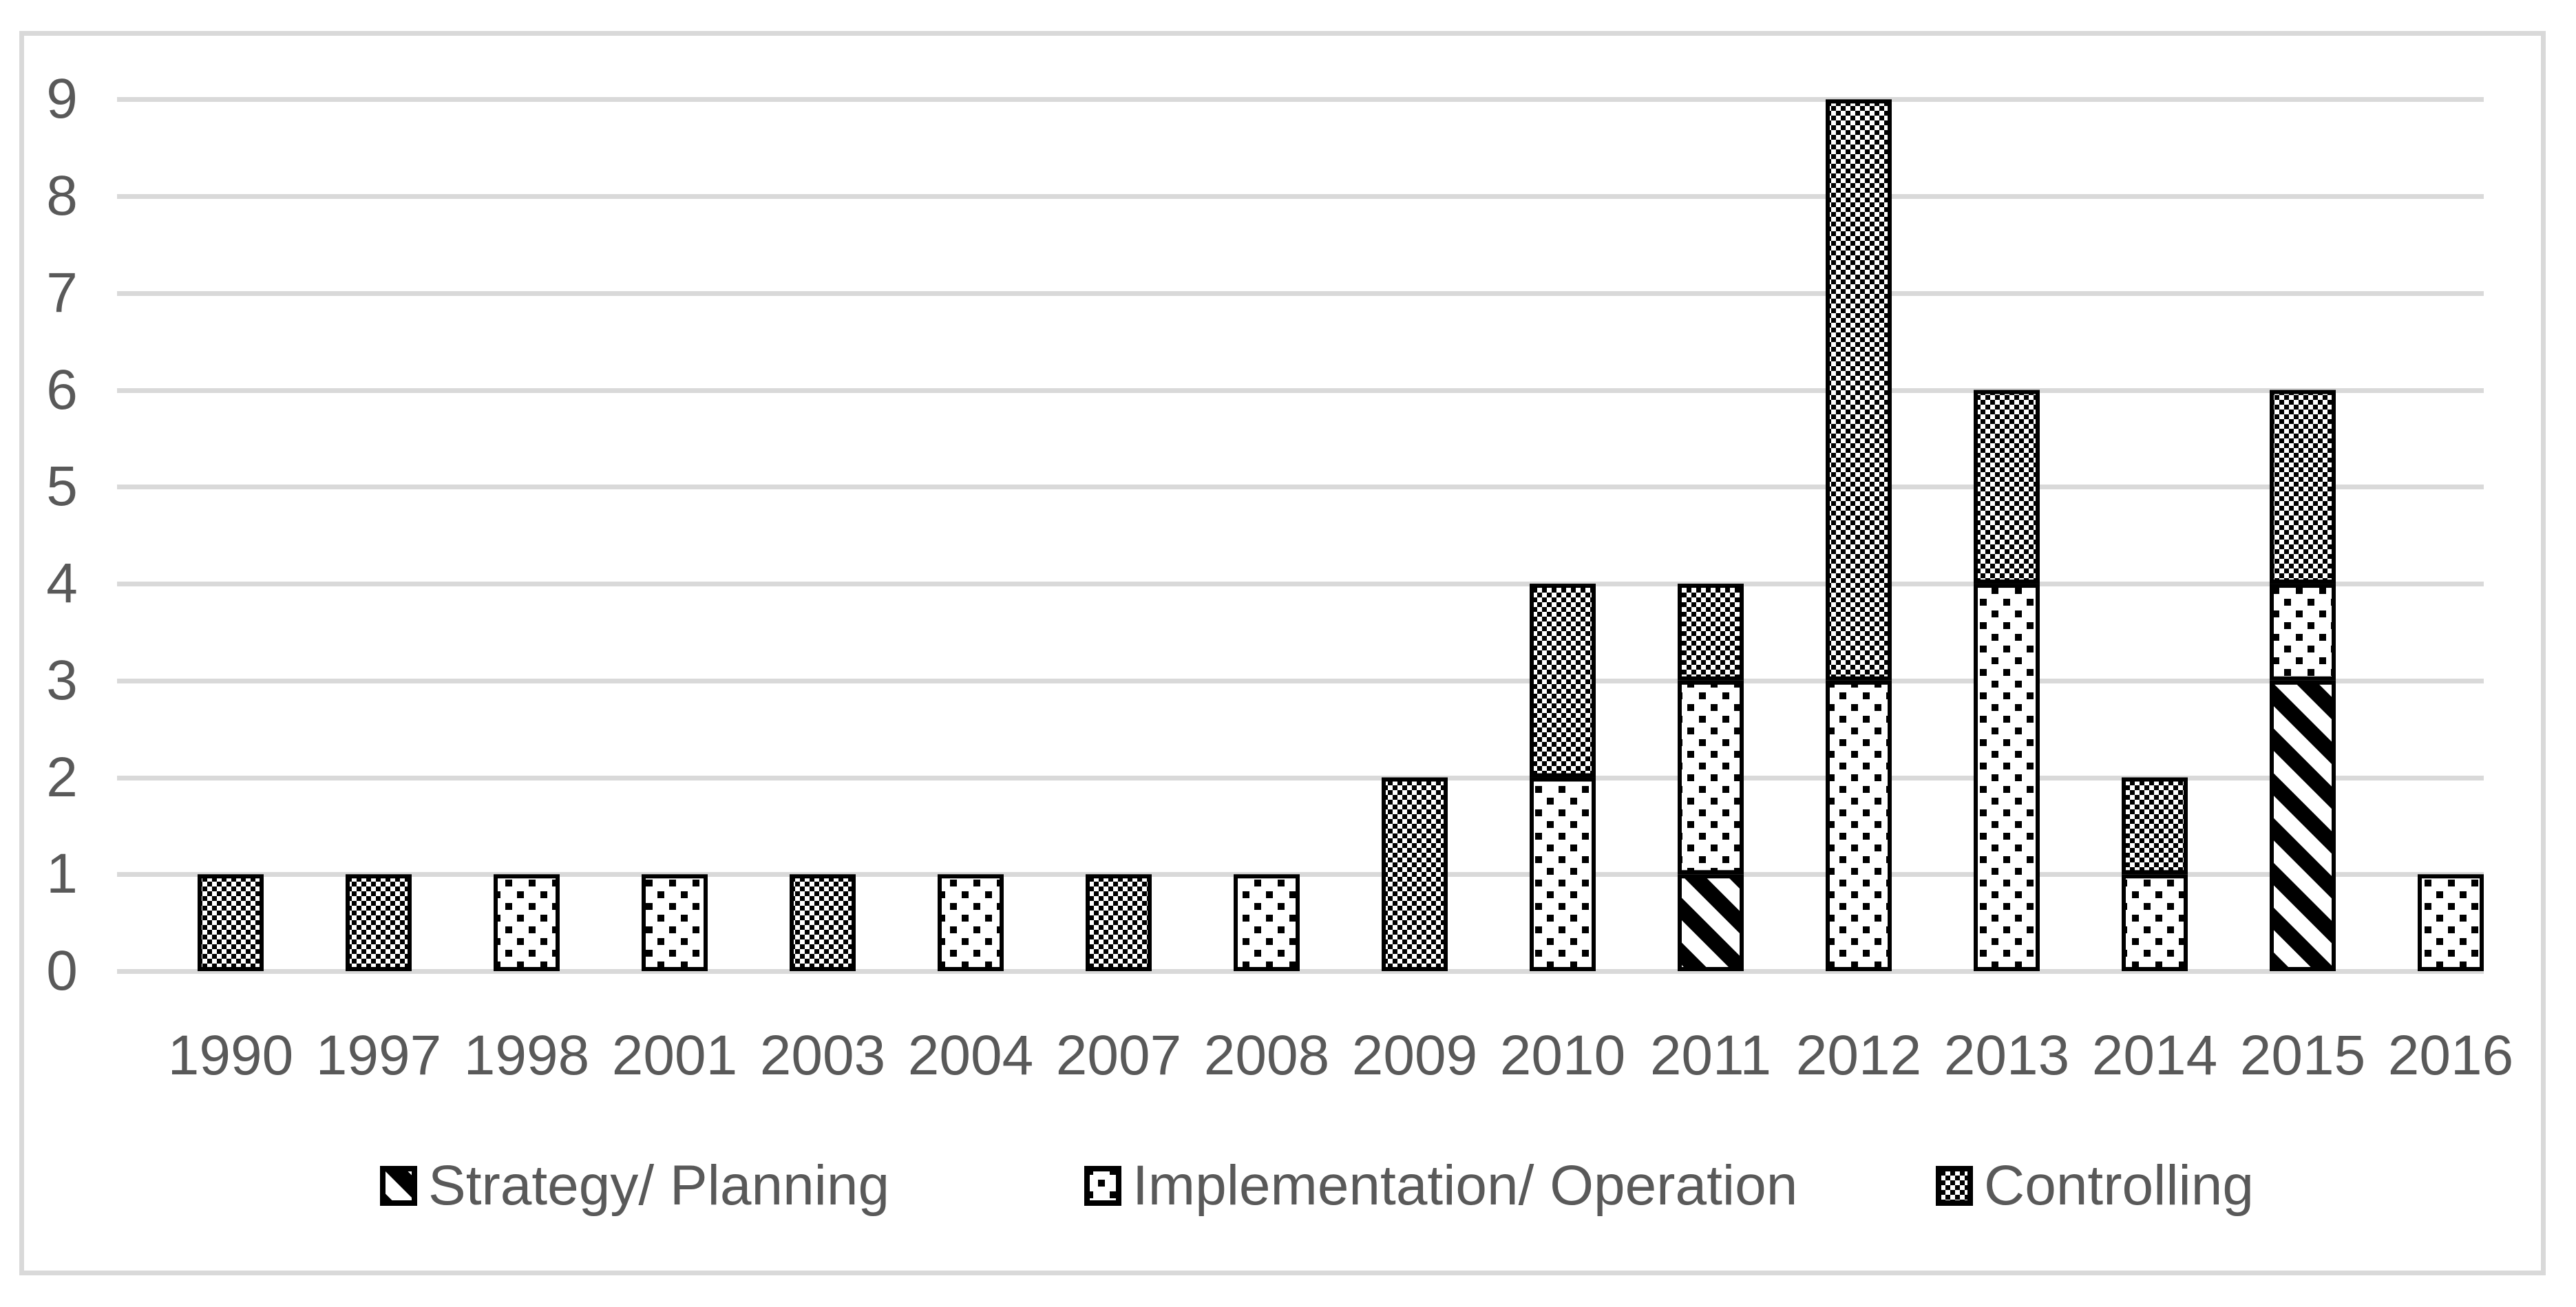 This screenshot has height=1307, width=2576. Describe the element at coordinates (1711, 923) in the screenshot. I see `bar-segment-2011-diagonal-stripes` at that location.